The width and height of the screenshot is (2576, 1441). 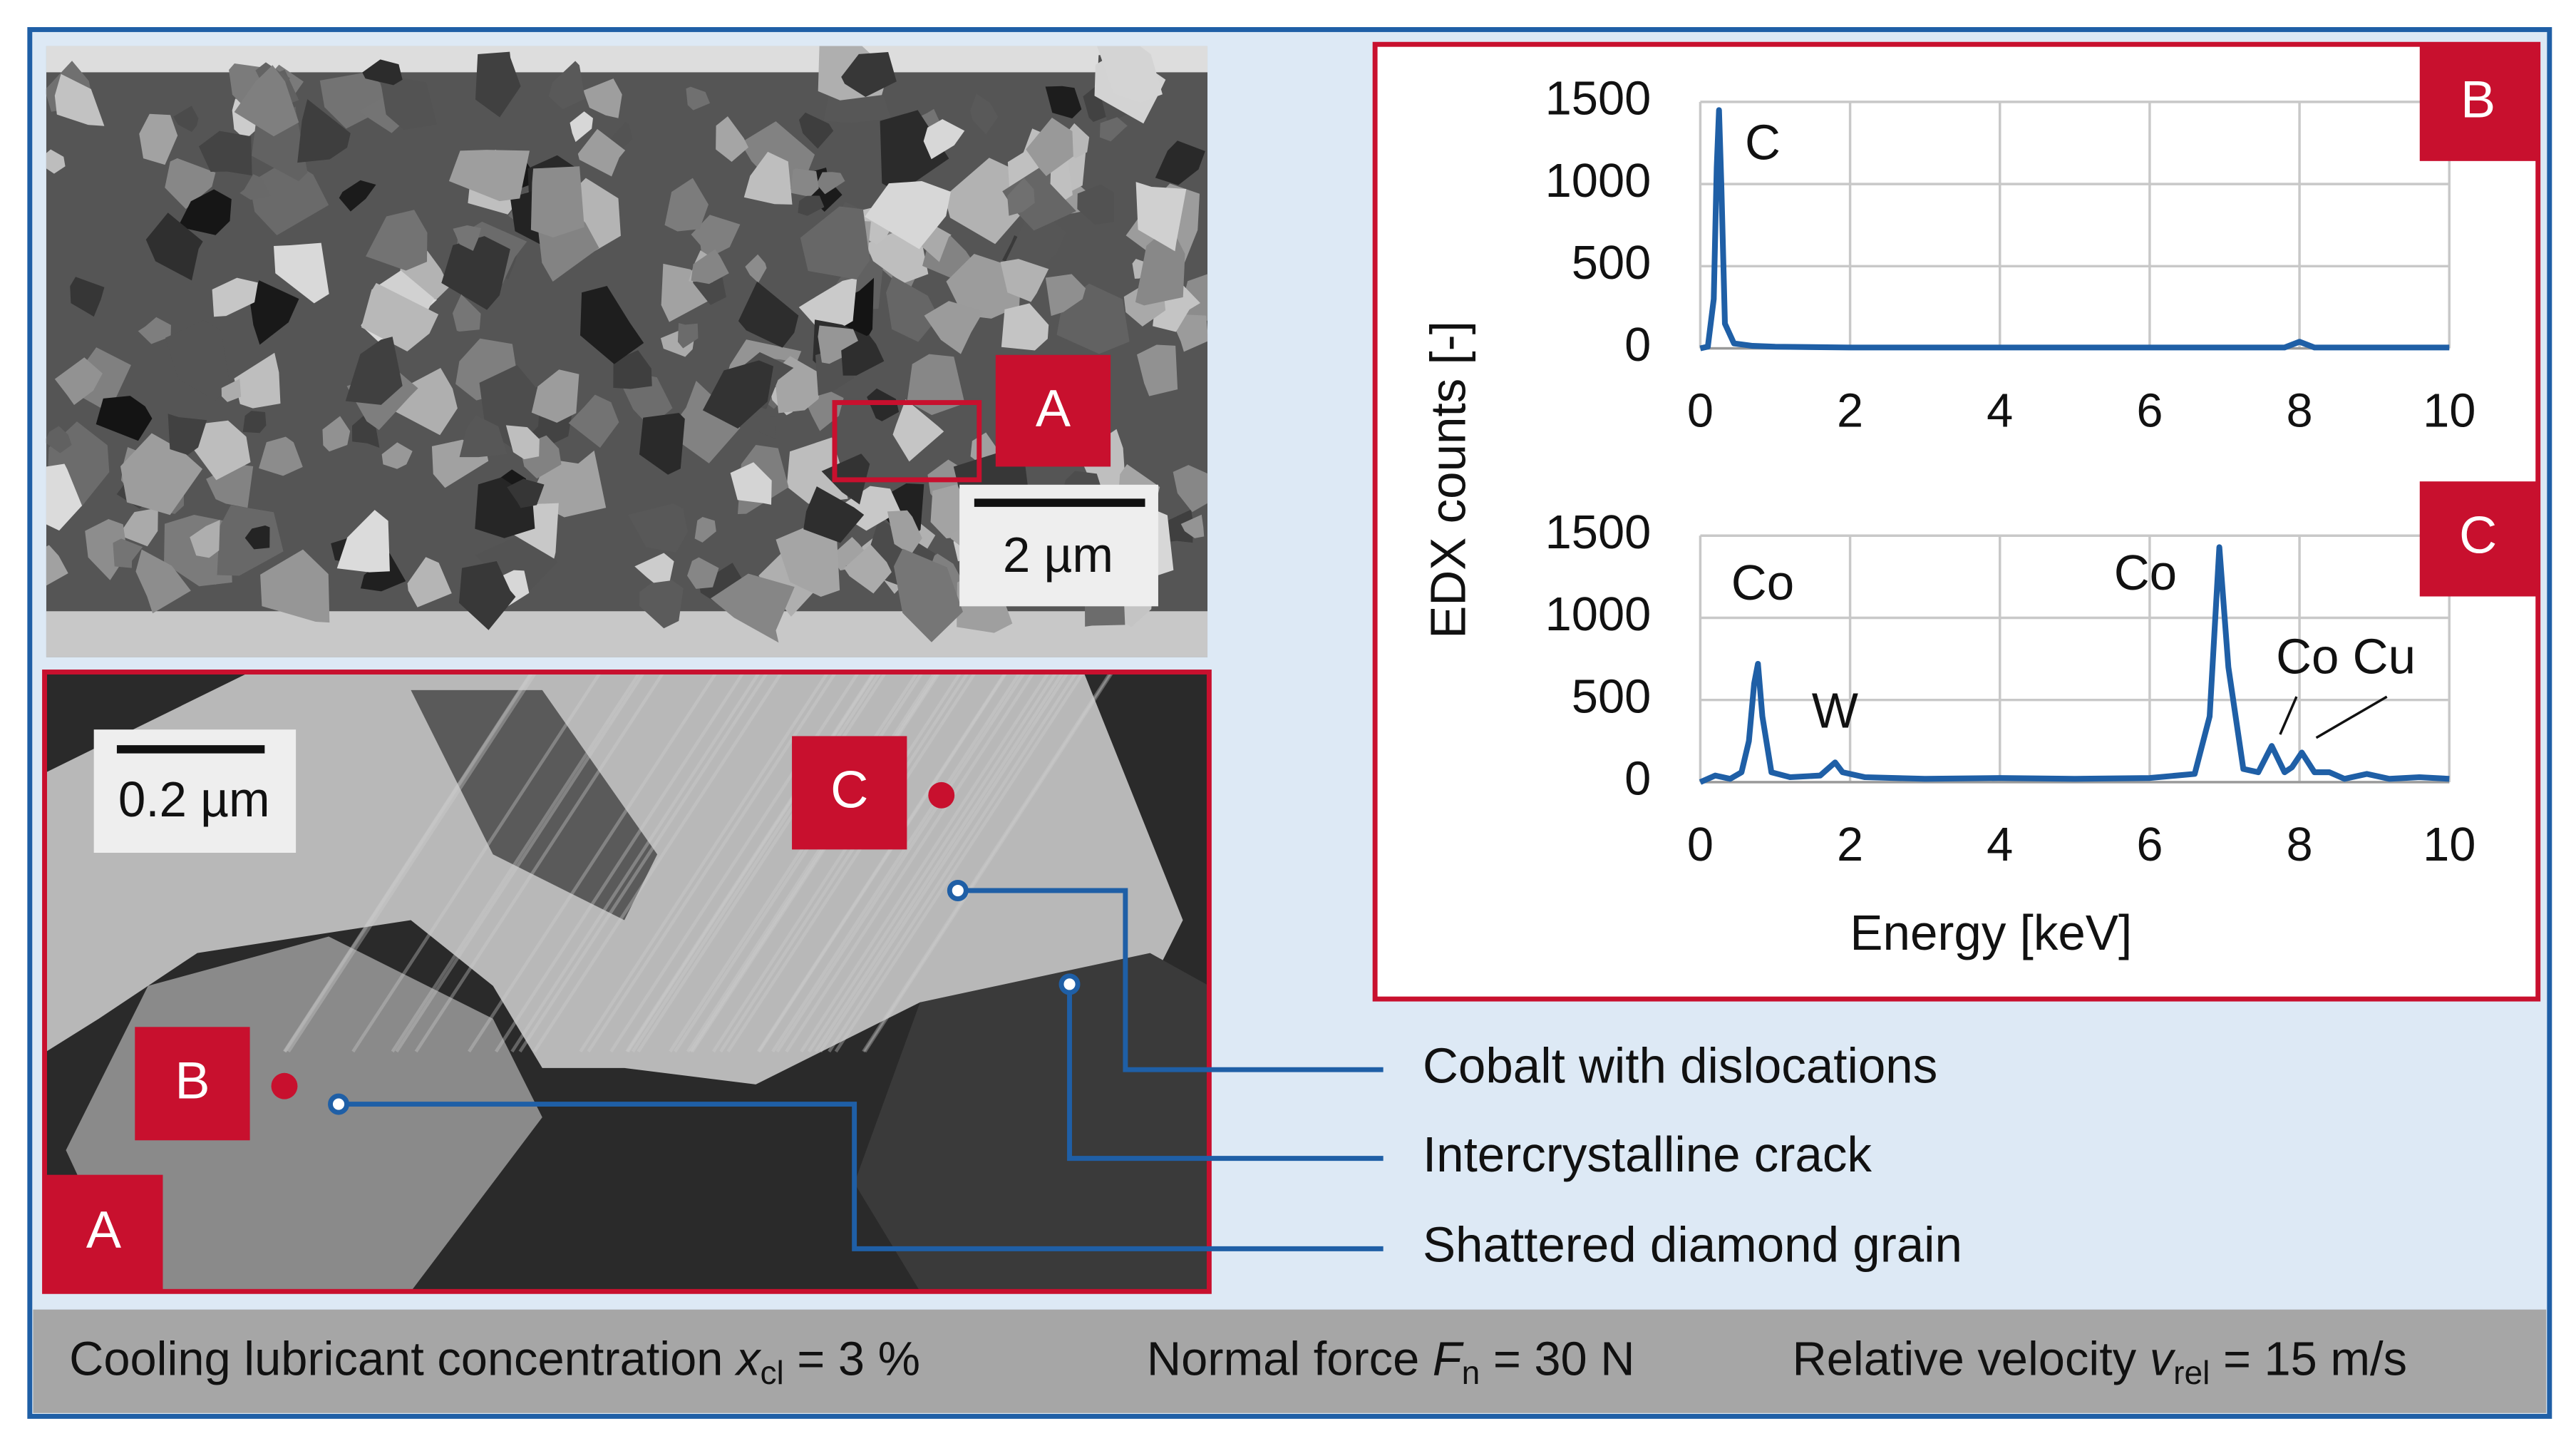 What do you see at coordinates (627, 634) in the screenshot?
I see `substrate-edge` at bounding box center [627, 634].